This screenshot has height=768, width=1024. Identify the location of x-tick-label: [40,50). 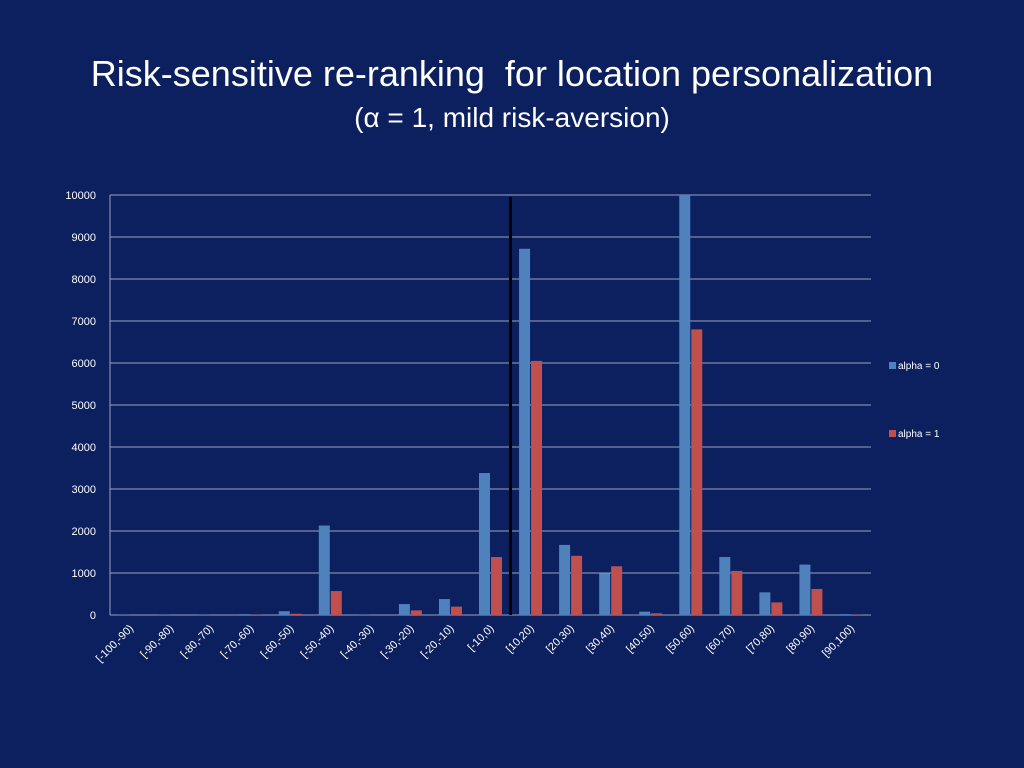
(640, 639).